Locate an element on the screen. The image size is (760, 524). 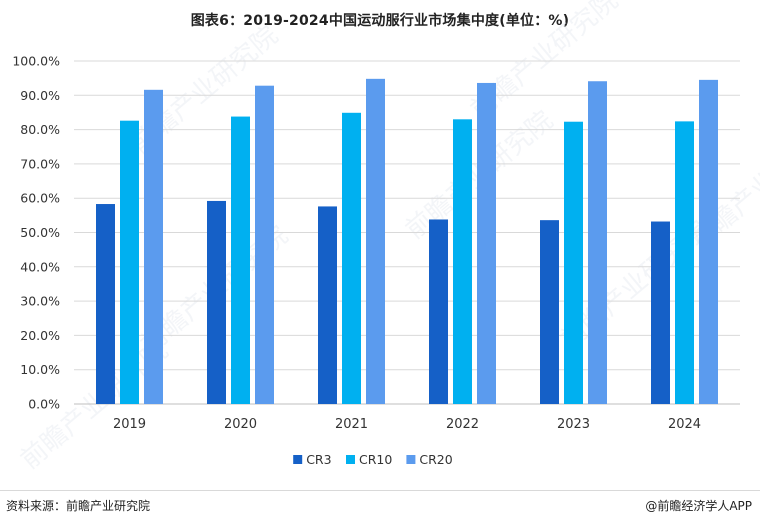
bar-cr20-2021 is located at coordinates (375, 241).